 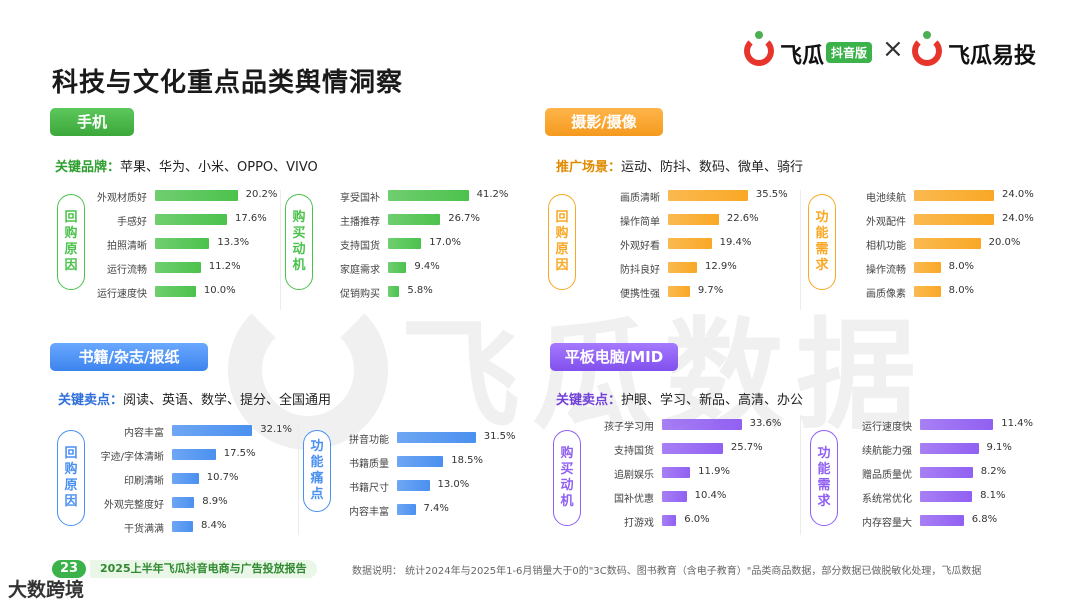 What do you see at coordinates (993, 471) in the screenshot?
I see `bar-value-label: 8.2%` at bounding box center [993, 471].